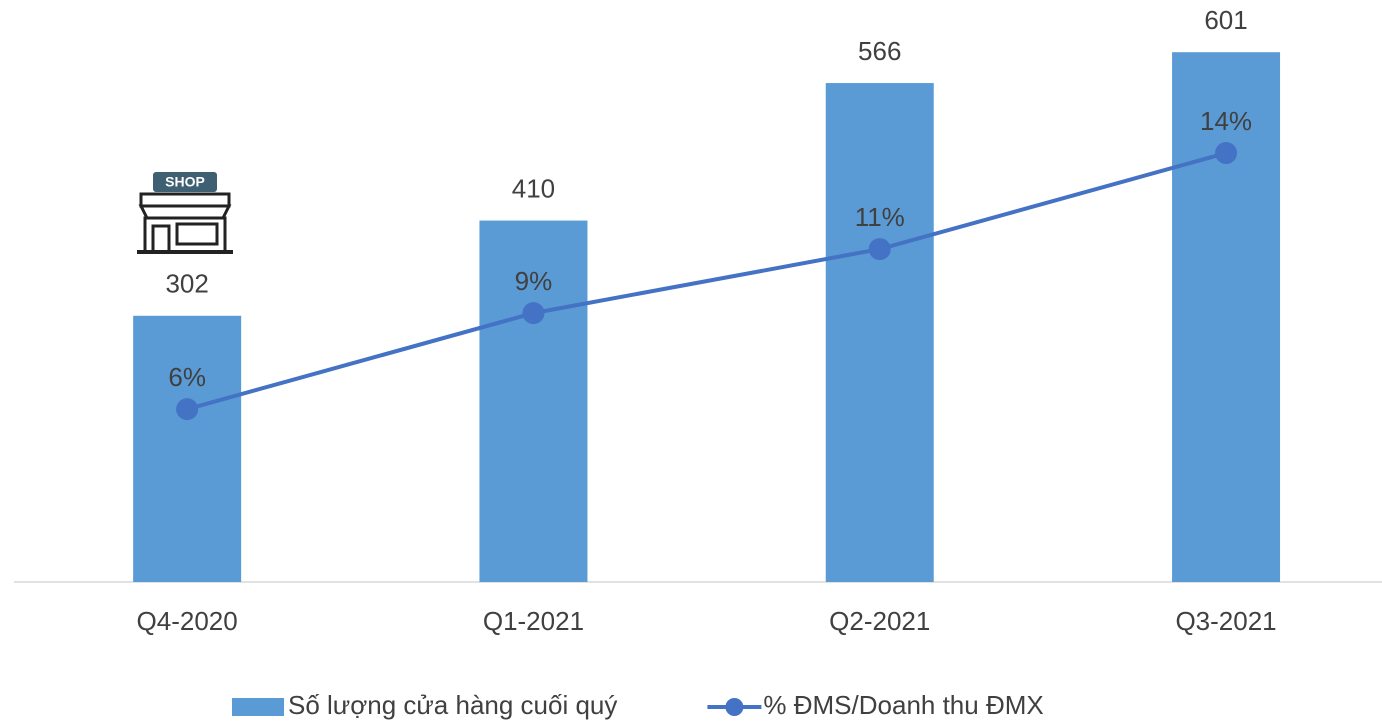  I want to click on bar-value-label: 410, so click(533, 188).